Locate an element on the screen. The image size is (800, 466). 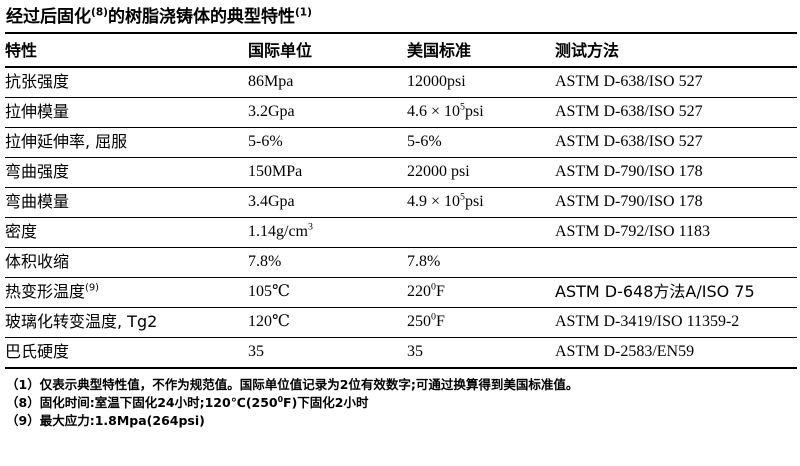
cell-property: 密度 is located at coordinates (126, 232).